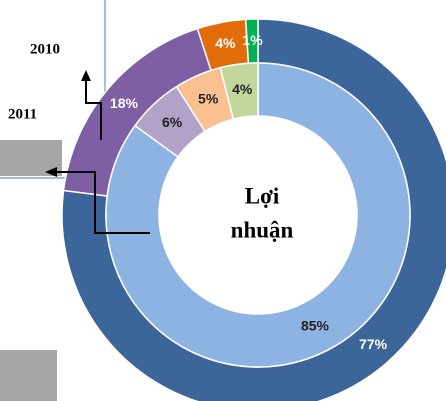  I want to click on data-label: 85%, so click(315, 326).